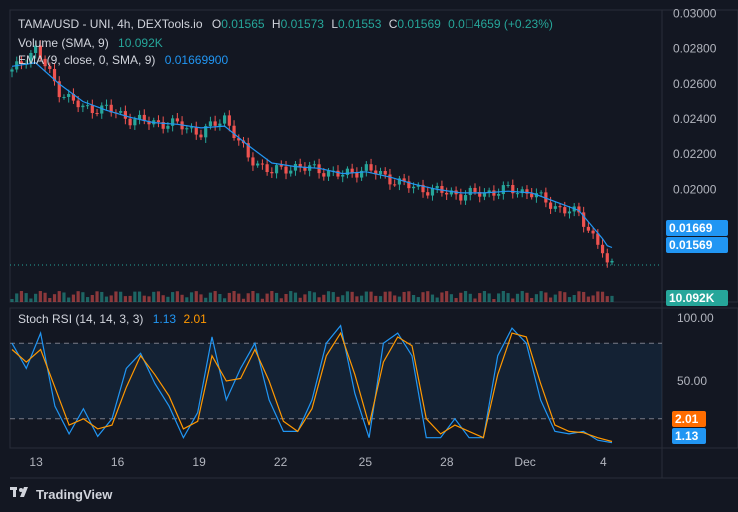 The height and width of the screenshot is (512, 738). I want to click on rsi-k-value: 1.13, so click(164, 319).